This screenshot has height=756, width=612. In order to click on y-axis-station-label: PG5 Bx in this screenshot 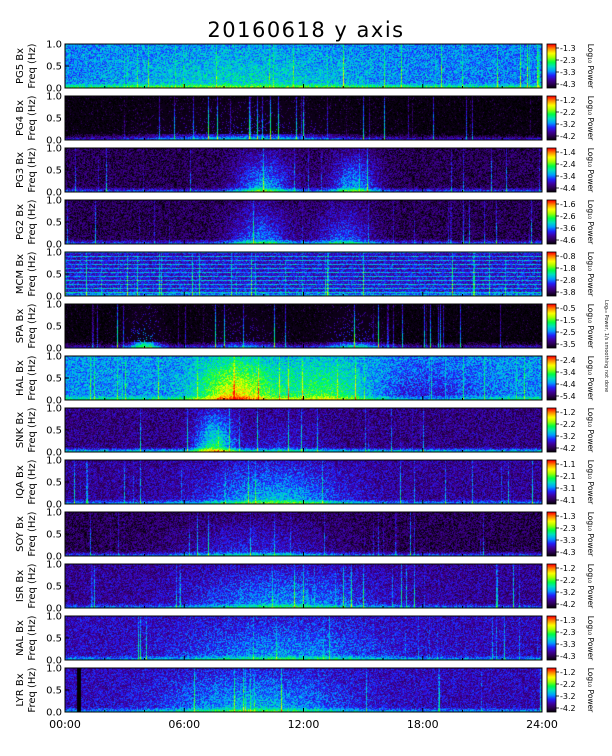, I will do `click(20, 66)`.